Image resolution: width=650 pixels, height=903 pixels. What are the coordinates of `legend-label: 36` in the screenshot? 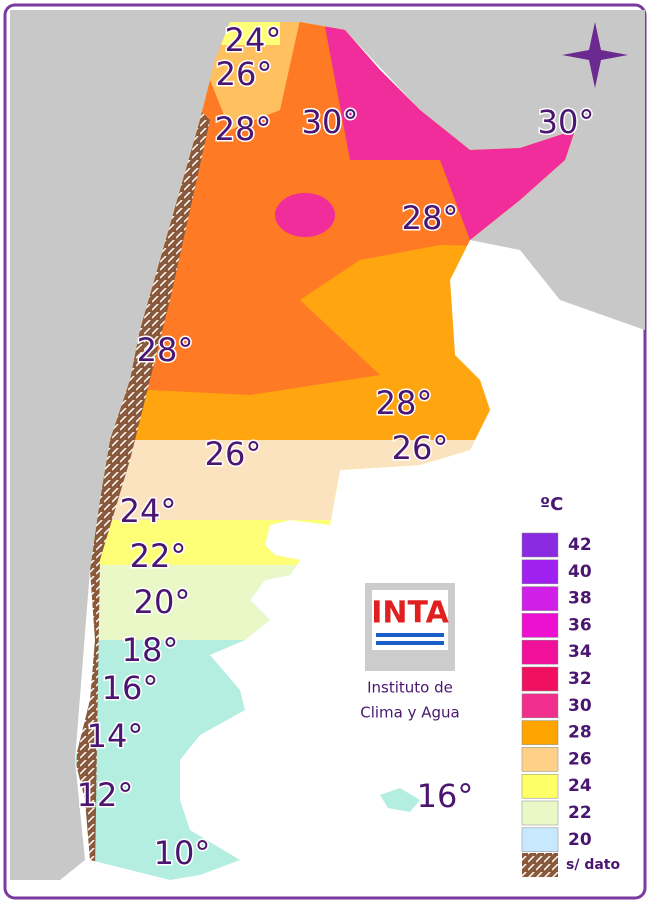 It's located at (580, 625).